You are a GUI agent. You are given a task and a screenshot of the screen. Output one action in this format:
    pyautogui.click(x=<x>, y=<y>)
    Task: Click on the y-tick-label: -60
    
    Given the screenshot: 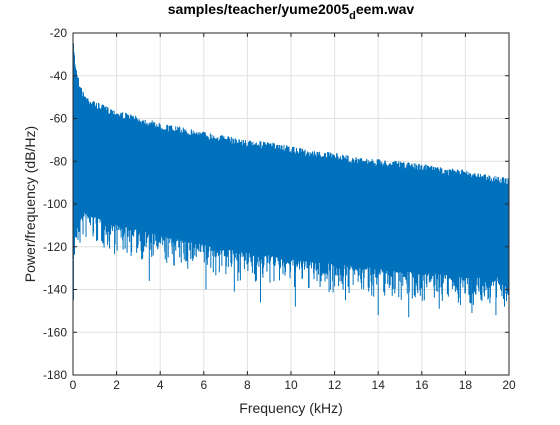 What is the action you would take?
    pyautogui.click(x=59, y=119)
    